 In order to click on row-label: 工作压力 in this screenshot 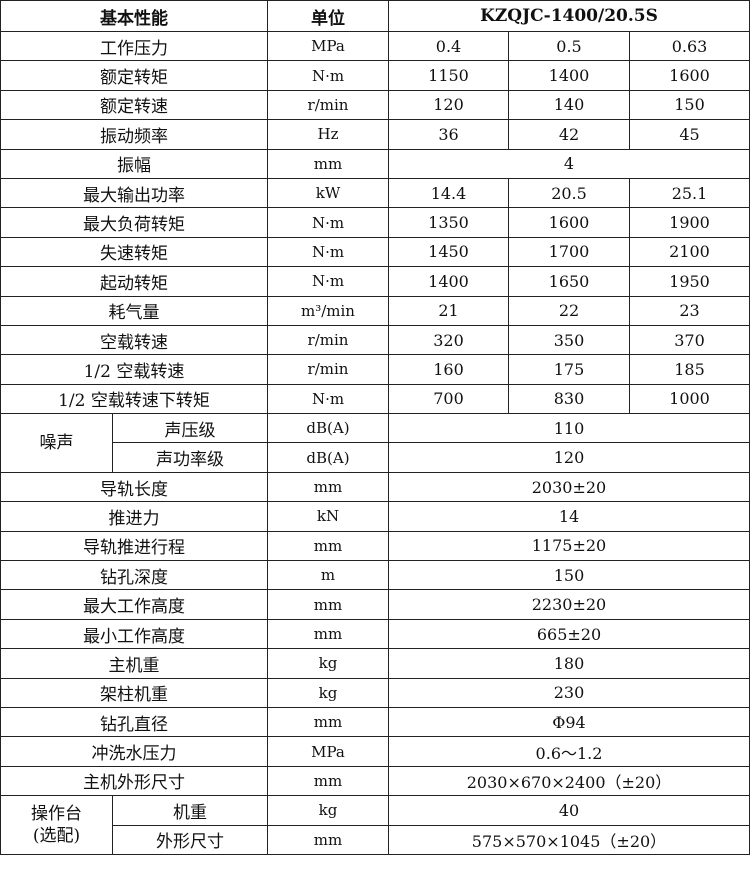, I will do `click(134, 46)`.